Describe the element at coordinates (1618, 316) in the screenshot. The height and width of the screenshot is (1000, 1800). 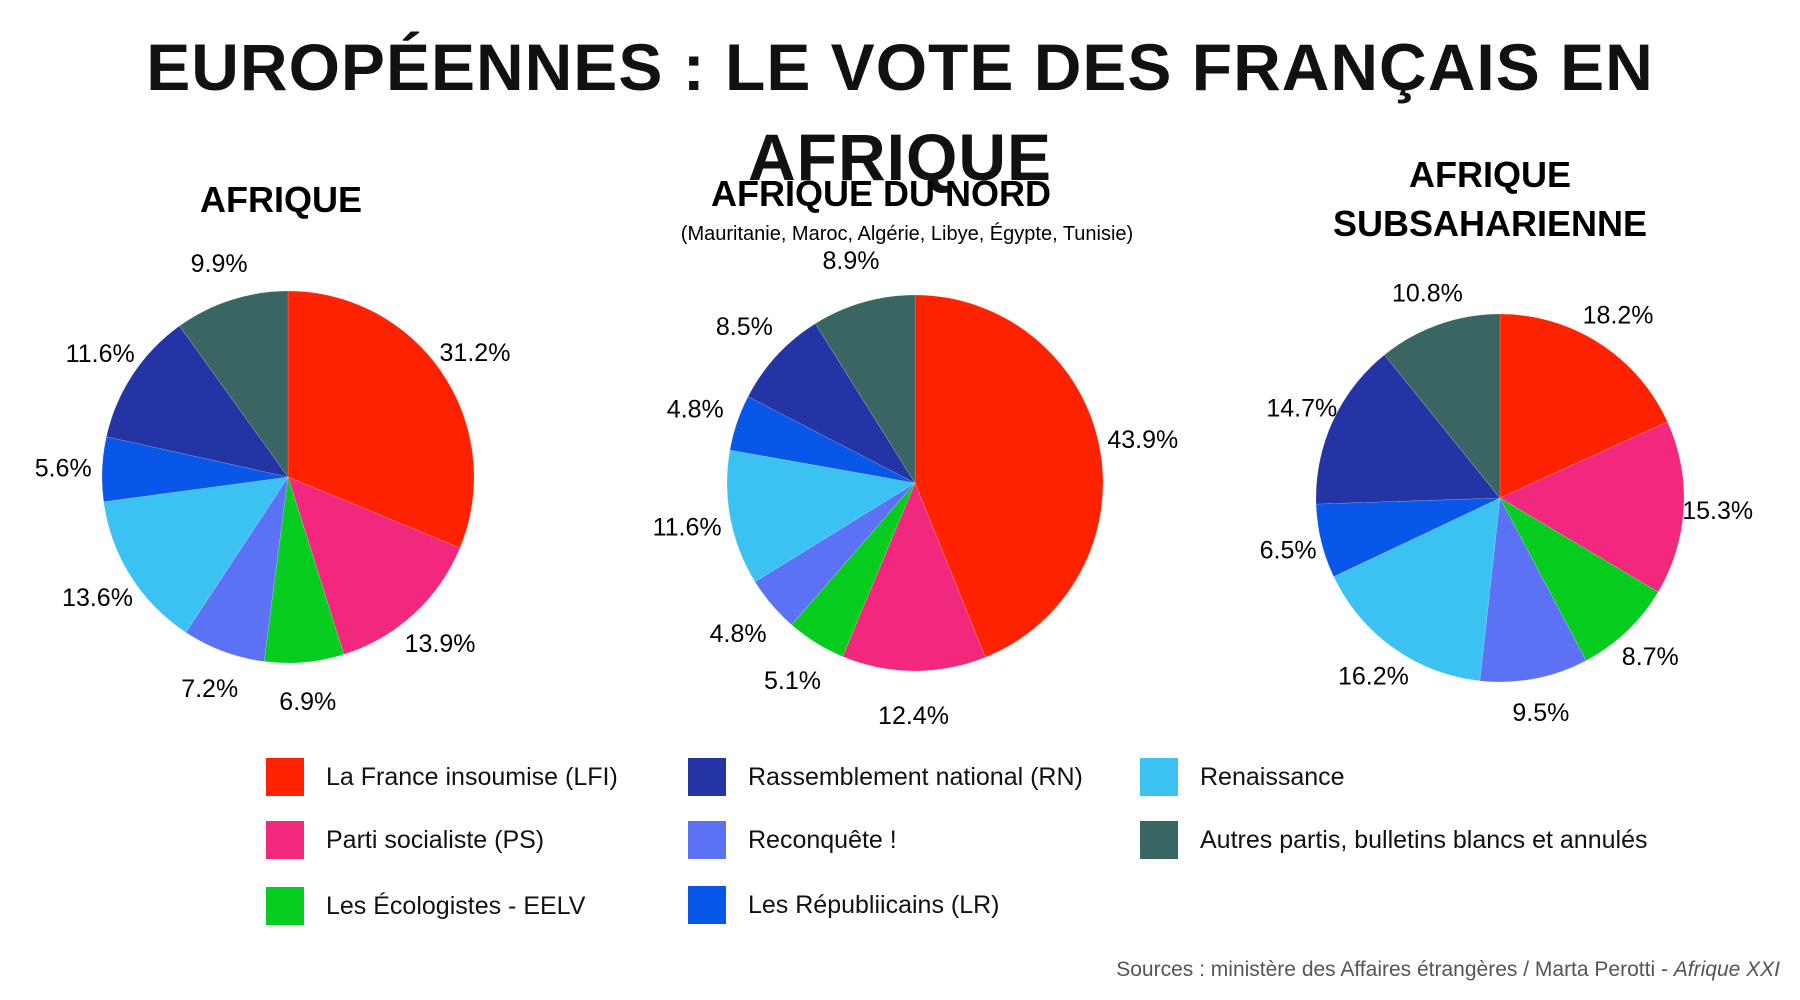
I see `pie-label-lfi: 18.2%` at that location.